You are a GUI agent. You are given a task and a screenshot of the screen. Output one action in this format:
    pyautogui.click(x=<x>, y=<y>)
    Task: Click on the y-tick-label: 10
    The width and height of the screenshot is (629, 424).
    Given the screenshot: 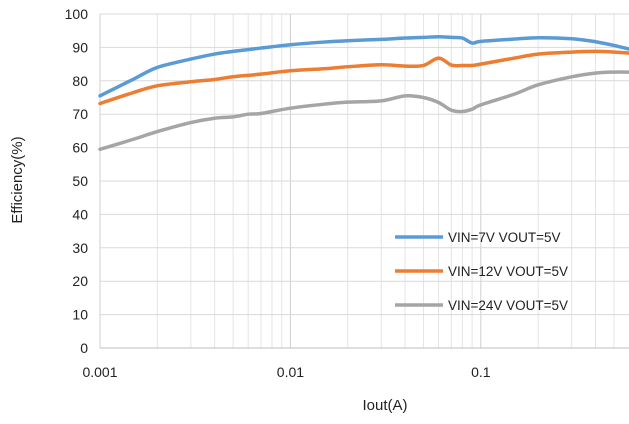 What is the action you would take?
    pyautogui.click(x=80, y=315)
    